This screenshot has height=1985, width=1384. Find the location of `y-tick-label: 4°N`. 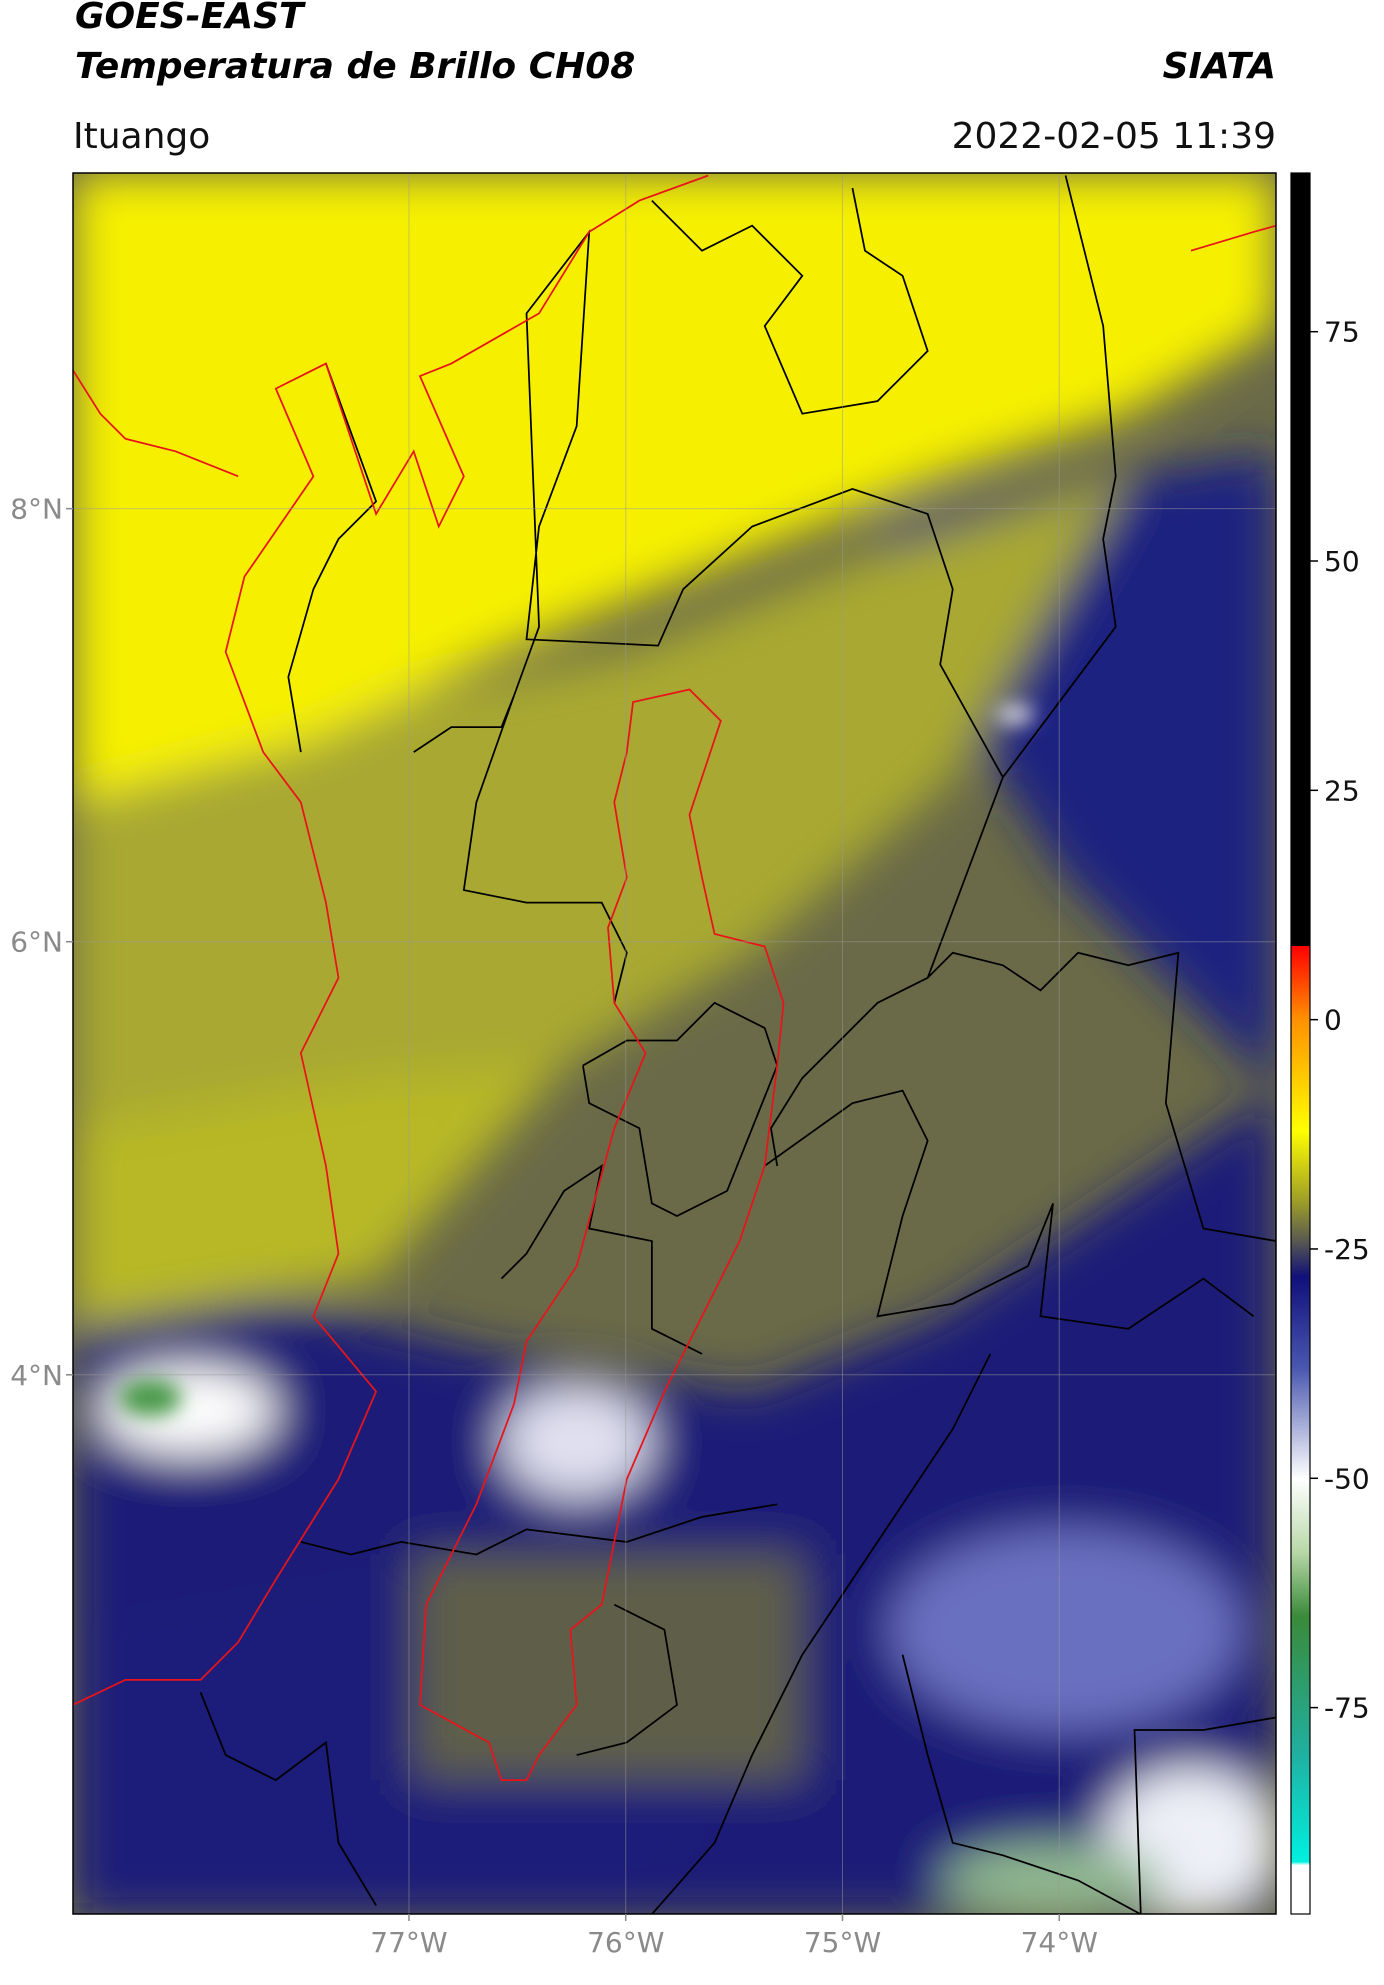

y-tick-label: 4°N is located at coordinates (36, 1375).